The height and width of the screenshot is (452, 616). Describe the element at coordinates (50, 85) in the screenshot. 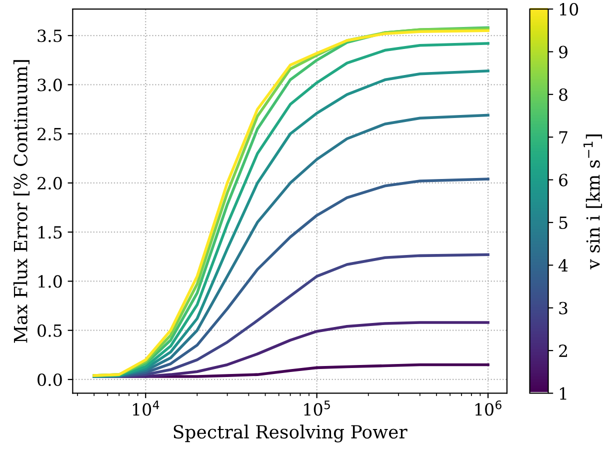

I see `y-tick-label: 3.0` at that location.